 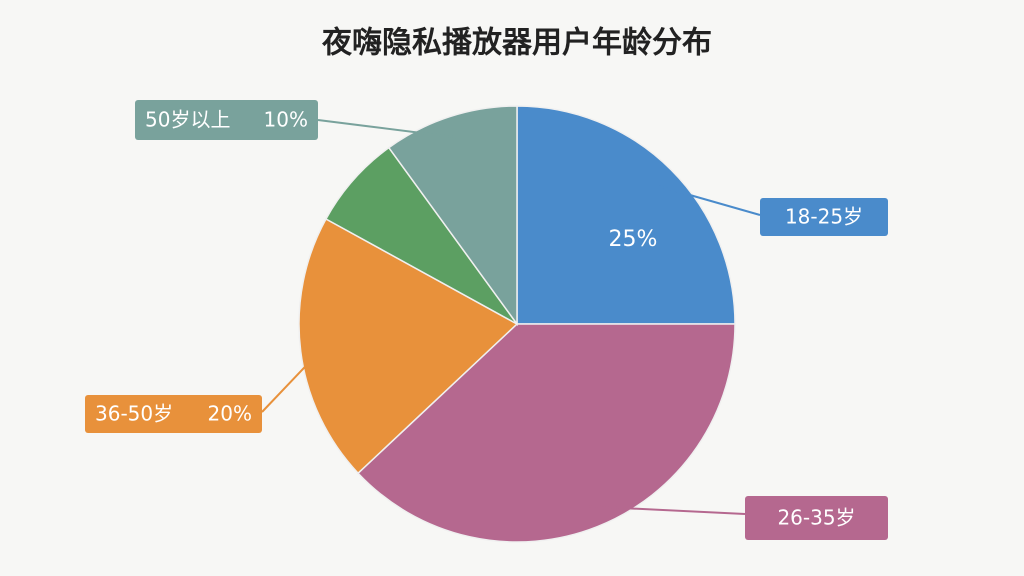 I want to click on category-label: 50岁以上, so click(x=187, y=120).